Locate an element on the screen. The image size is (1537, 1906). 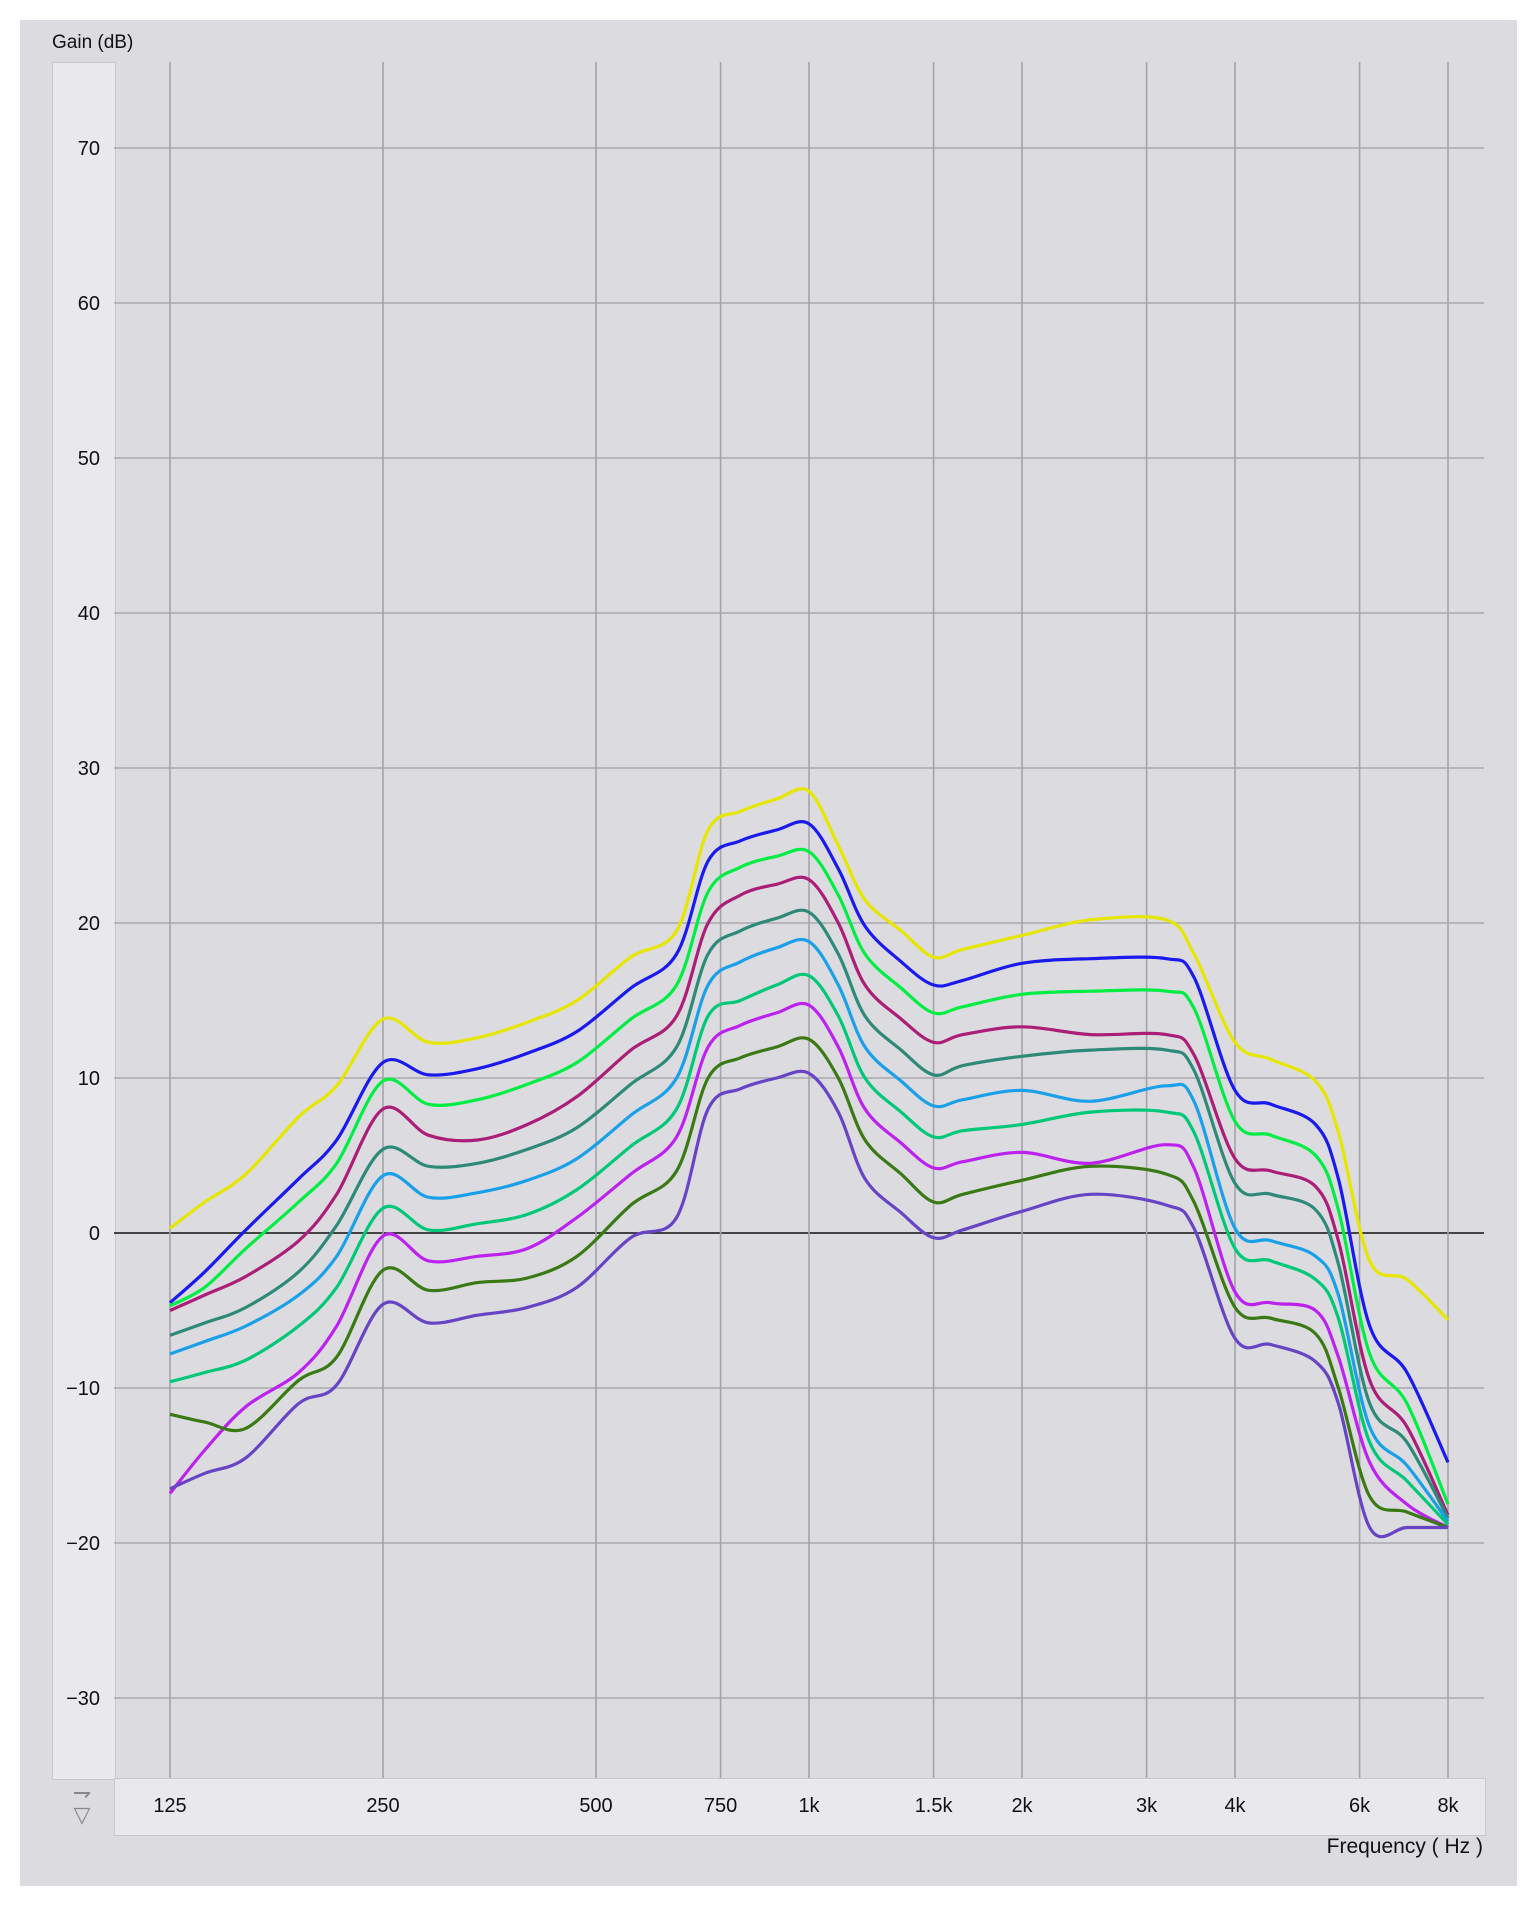
y-tick-label: 20 is located at coordinates (89, 924).